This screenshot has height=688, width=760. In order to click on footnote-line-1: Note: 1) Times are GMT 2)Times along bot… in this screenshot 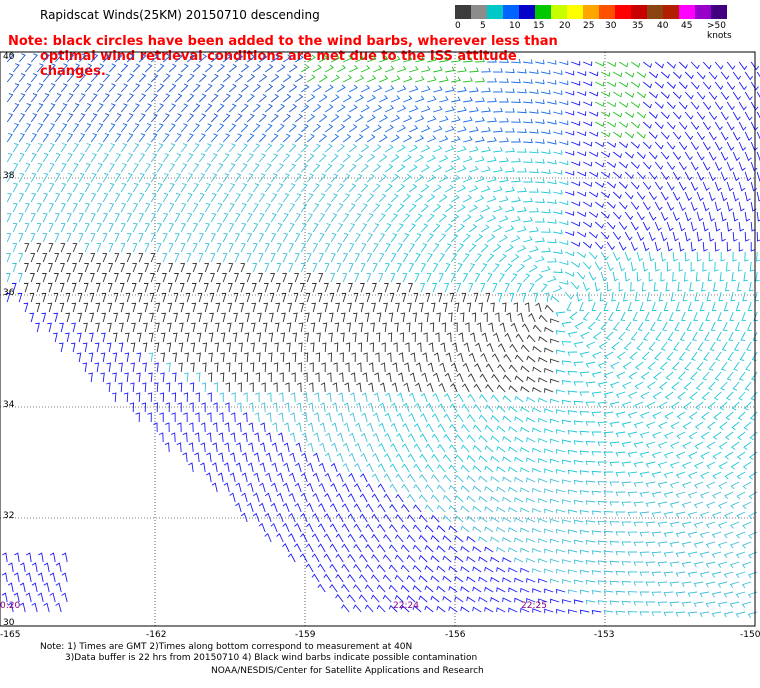, I will do `click(226, 647)`.